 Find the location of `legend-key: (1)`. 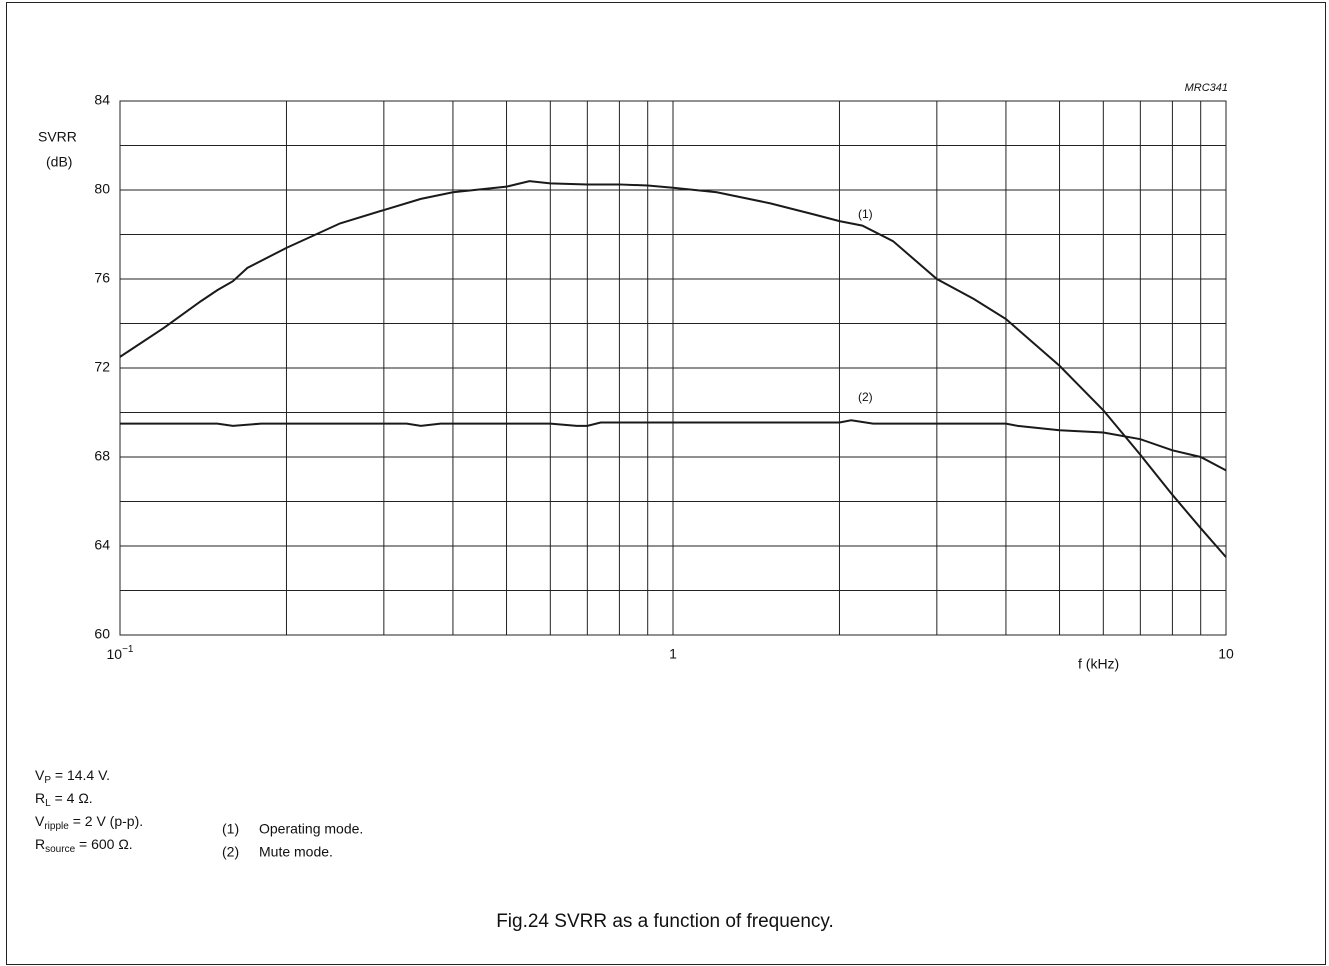

legend-key: (1) is located at coordinates (230, 829).